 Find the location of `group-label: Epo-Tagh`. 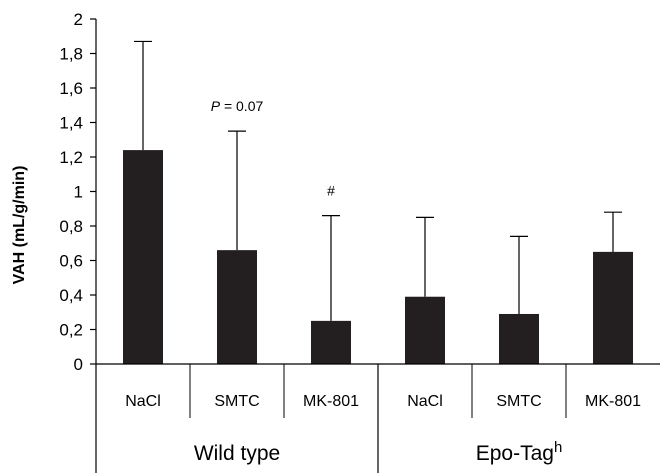

group-label: Epo-Tagh is located at coordinates (519, 452).